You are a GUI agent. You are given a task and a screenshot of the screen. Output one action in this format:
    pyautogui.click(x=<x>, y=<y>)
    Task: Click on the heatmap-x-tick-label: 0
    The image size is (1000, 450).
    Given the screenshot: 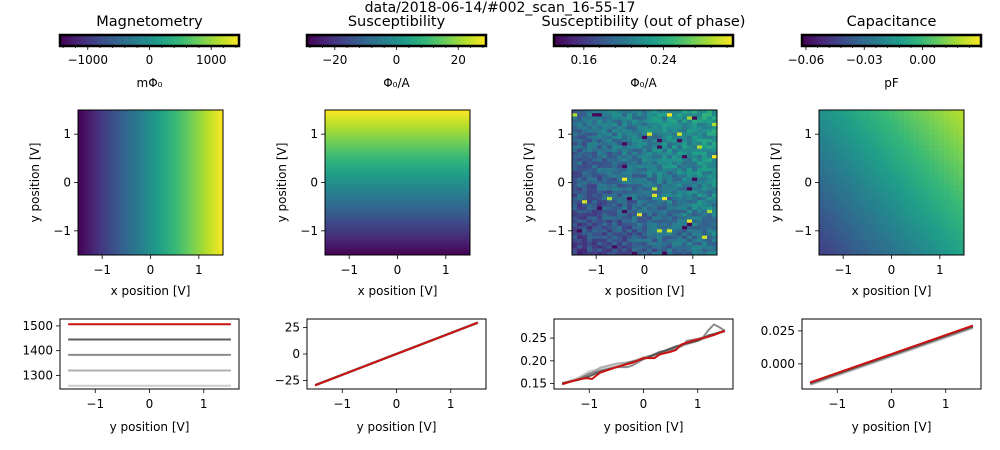 What is the action you would take?
    pyautogui.click(x=892, y=270)
    